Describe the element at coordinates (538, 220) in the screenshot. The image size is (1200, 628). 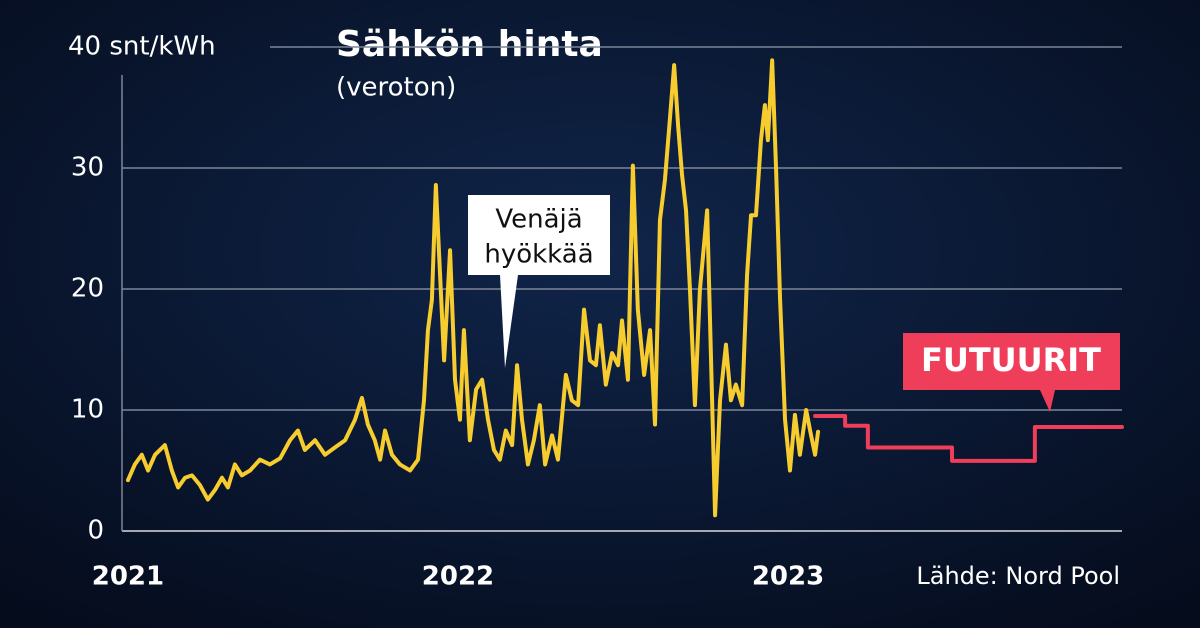
I see `annotation-text: Venäjä` at that location.